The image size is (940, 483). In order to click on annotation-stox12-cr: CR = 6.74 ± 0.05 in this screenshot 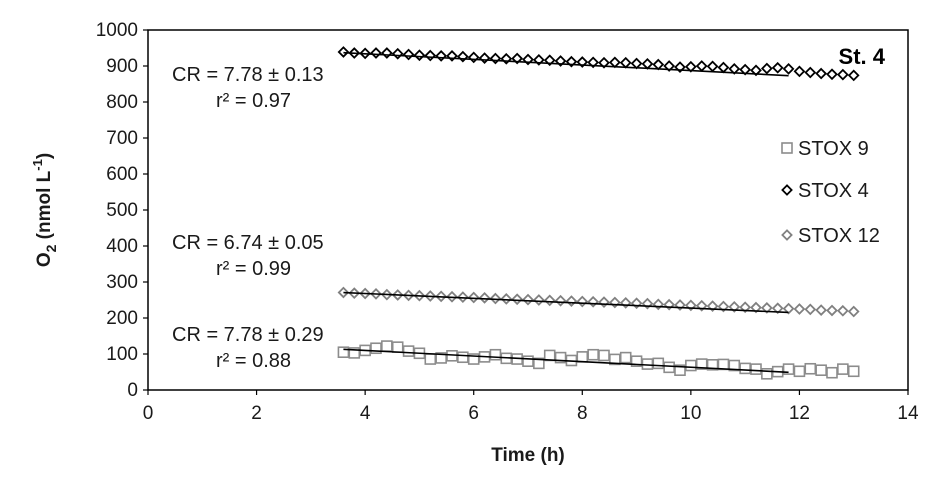, I will do `click(248, 243)`.